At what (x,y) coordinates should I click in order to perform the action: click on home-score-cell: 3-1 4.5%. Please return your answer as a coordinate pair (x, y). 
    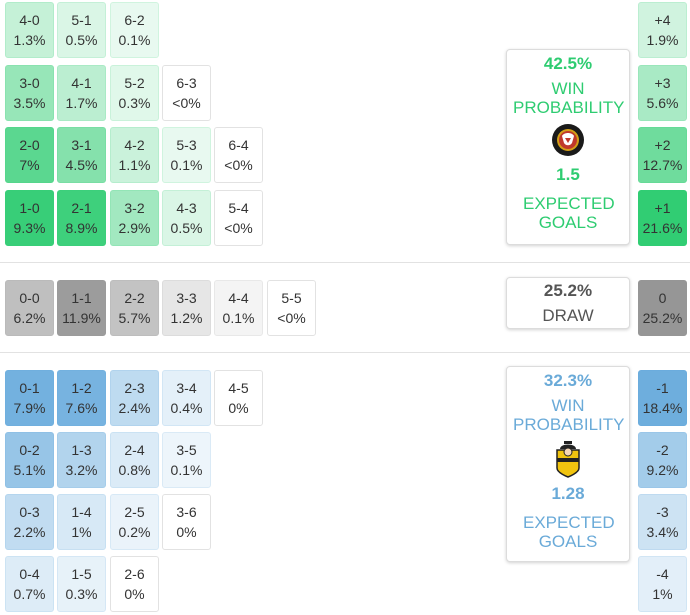
    Looking at the image, I should click on (81, 155).